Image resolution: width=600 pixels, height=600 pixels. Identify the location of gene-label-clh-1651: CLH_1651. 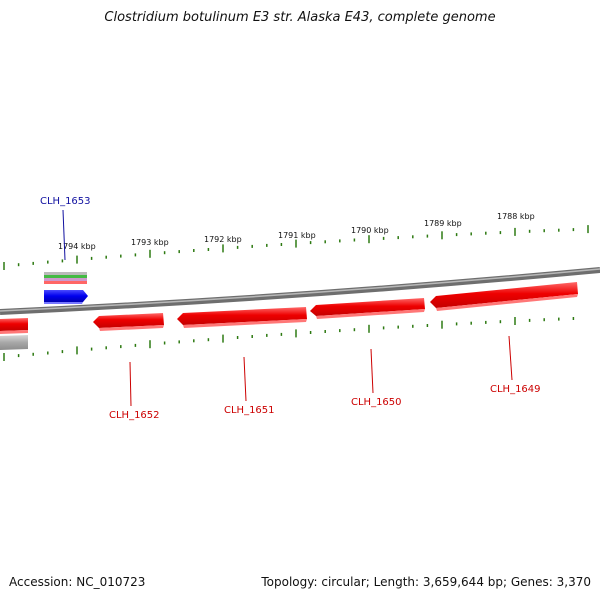
(249, 410).